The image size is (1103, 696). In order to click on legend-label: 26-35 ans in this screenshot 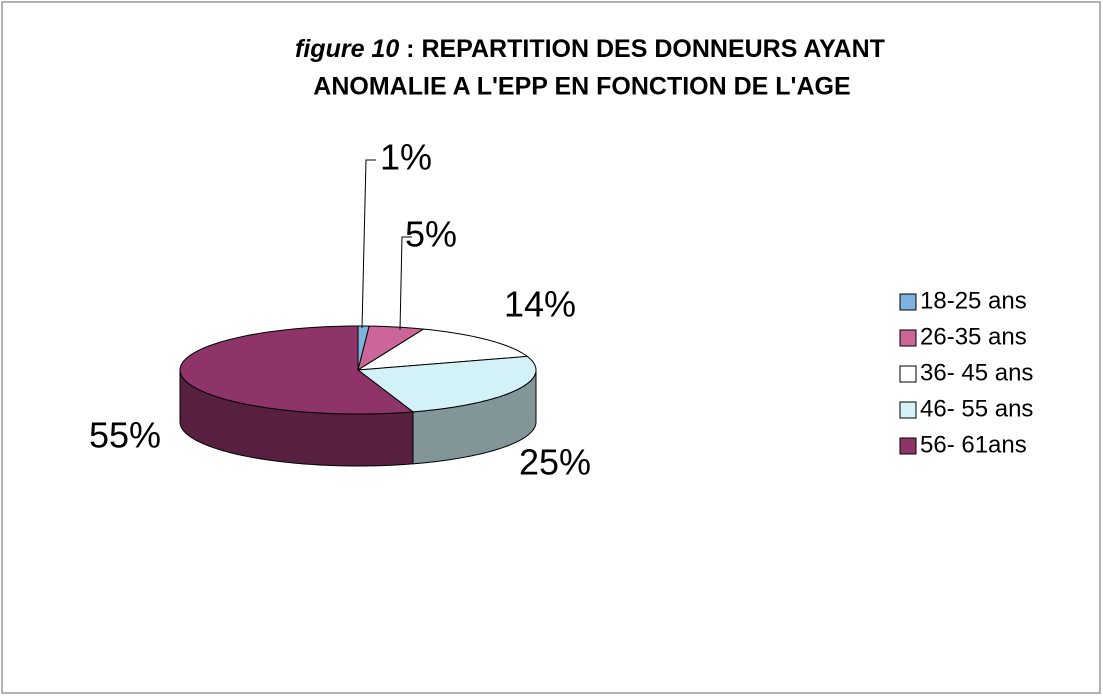, I will do `click(973, 336)`.